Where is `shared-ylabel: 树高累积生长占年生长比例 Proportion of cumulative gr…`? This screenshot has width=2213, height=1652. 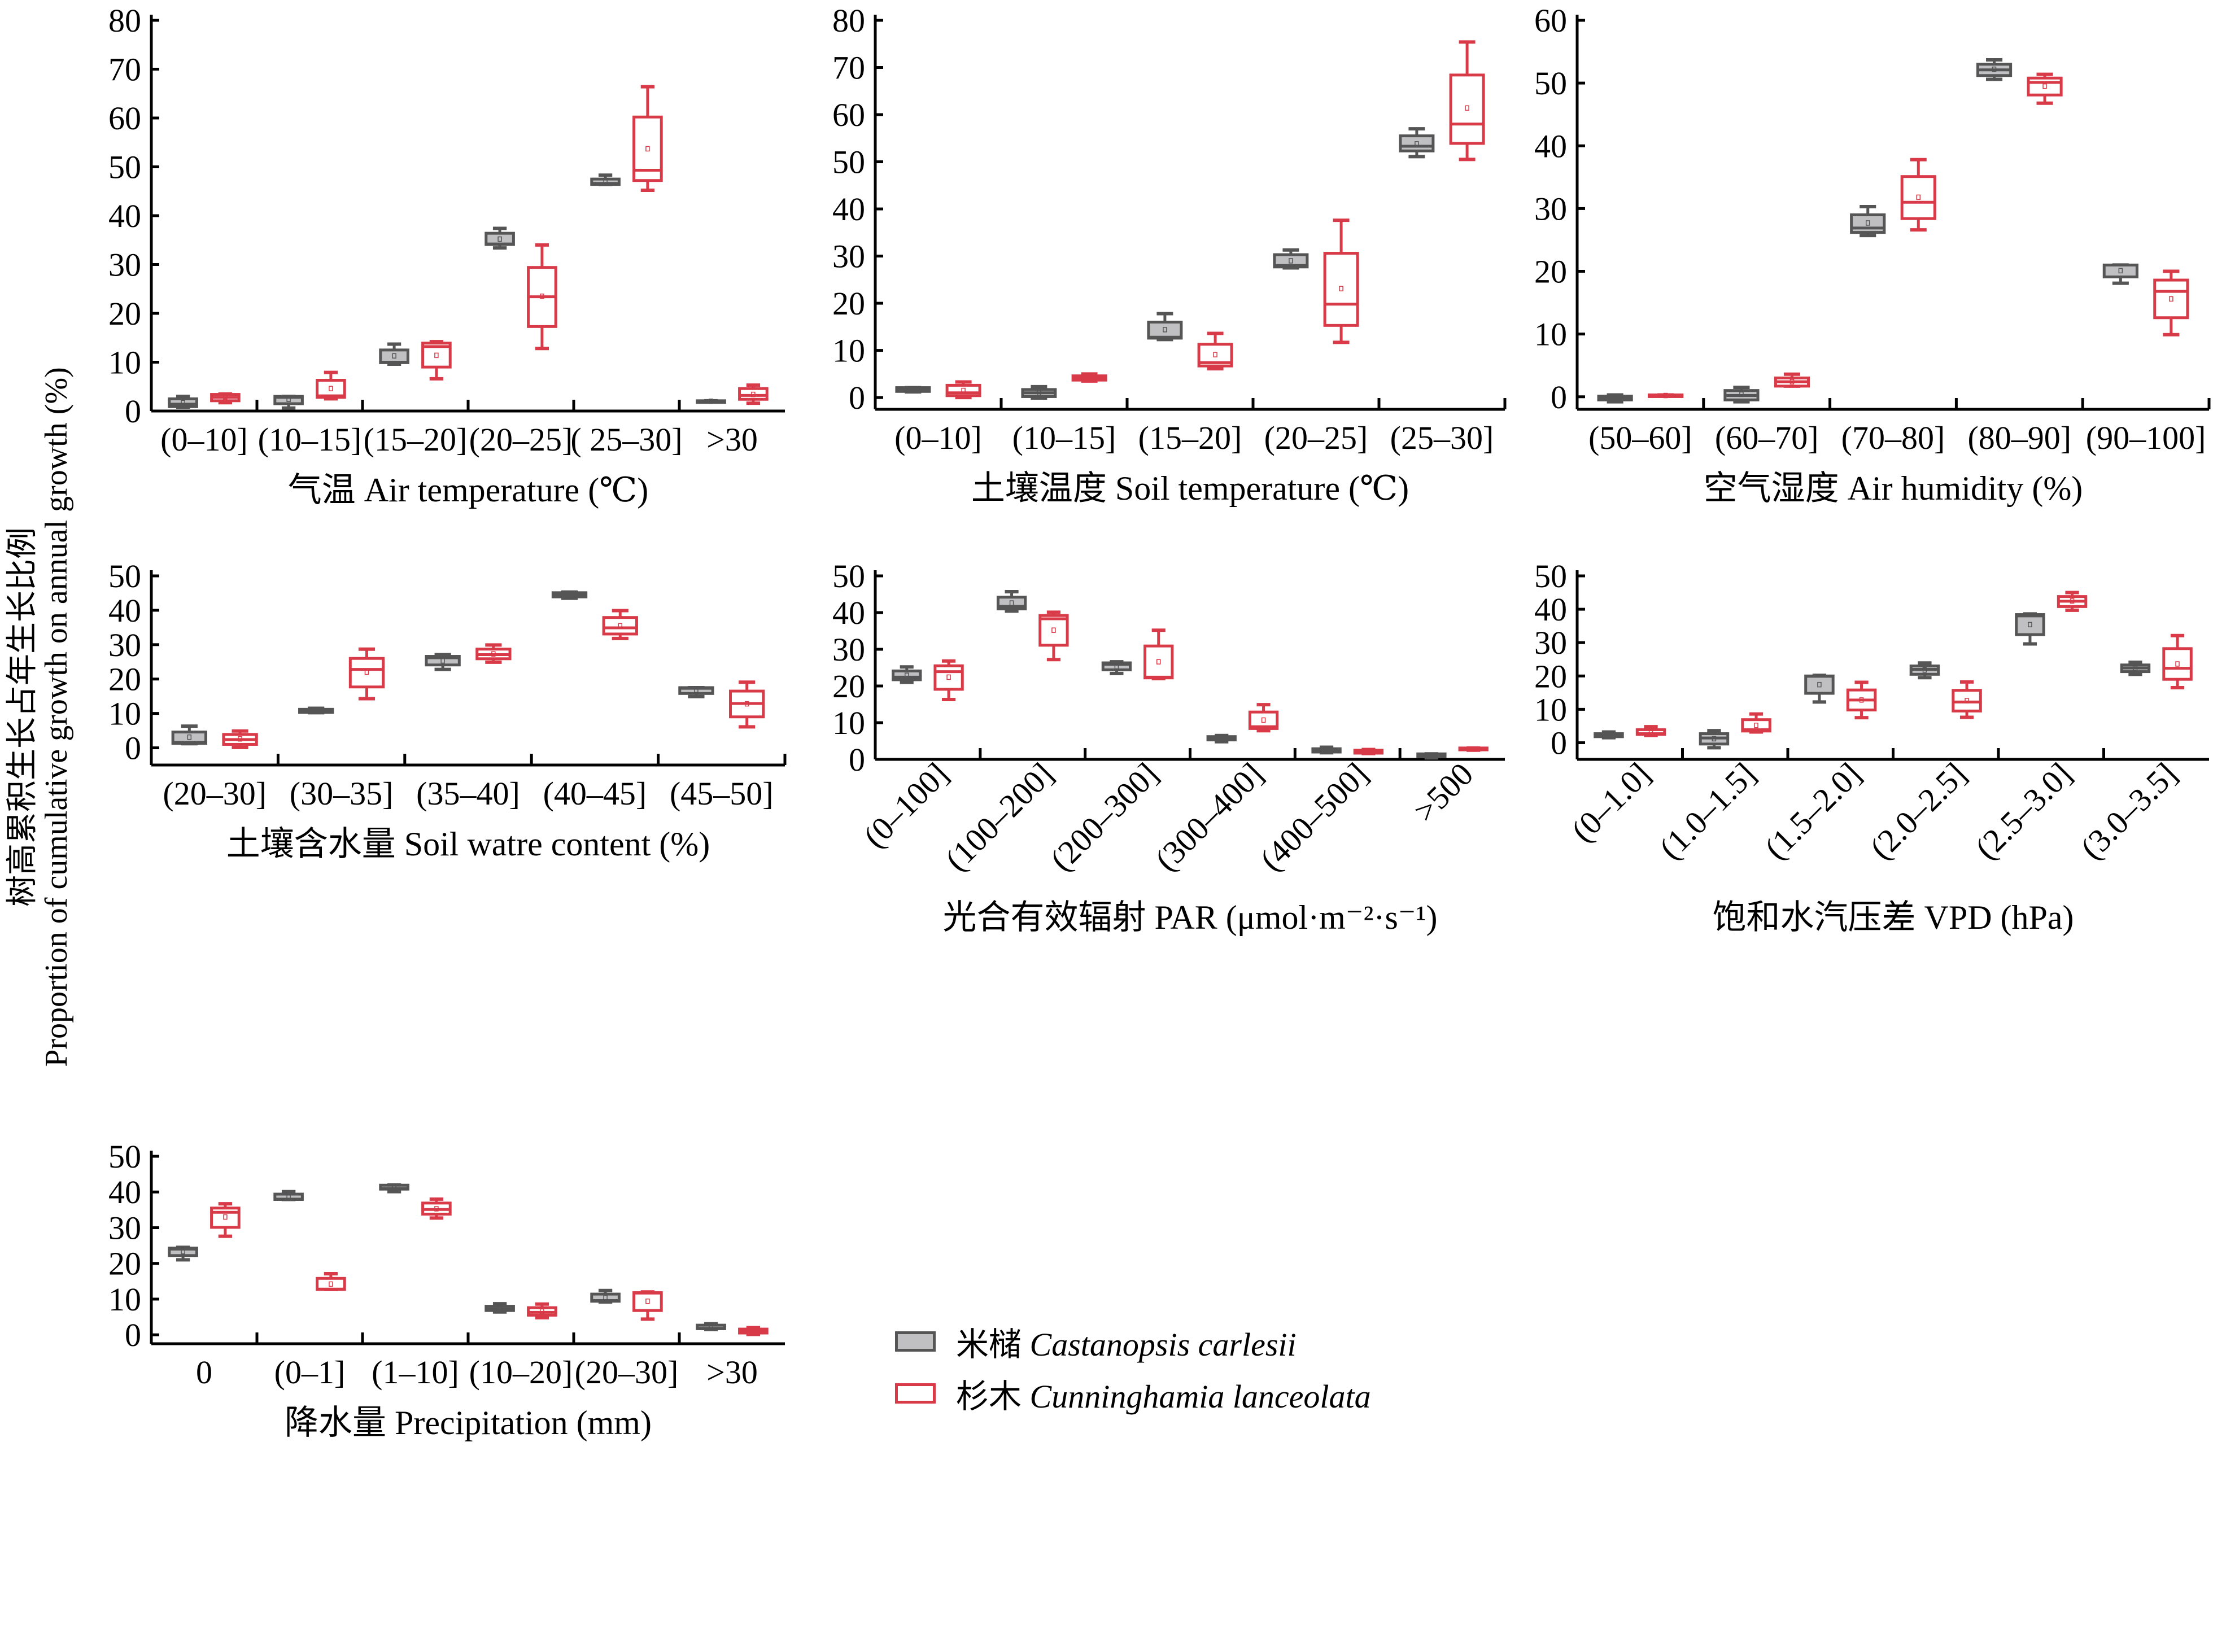 shared-ylabel: 树高累积生长占年生长比例 Proportion of cumulative gr… is located at coordinates (39, 717).